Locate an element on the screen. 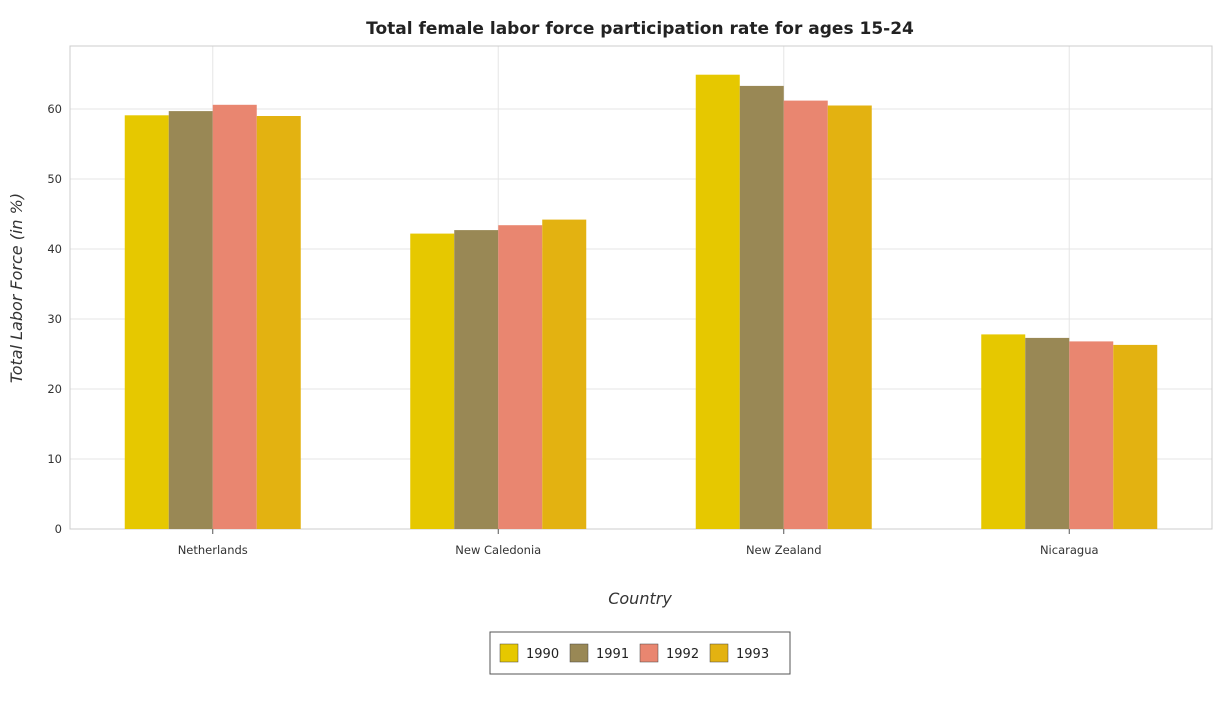 The width and height of the screenshot is (1218, 704). bar-1990-nicaragua is located at coordinates (1003, 431).